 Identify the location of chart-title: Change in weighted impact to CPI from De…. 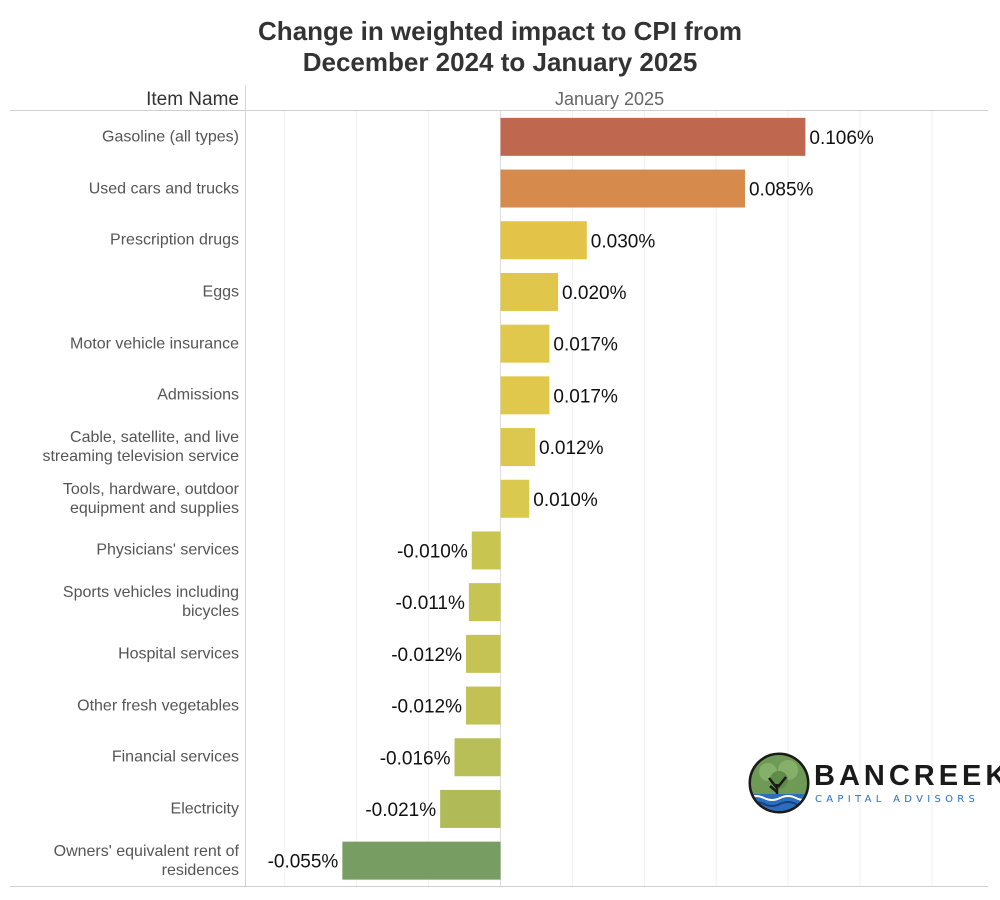
(500, 47).